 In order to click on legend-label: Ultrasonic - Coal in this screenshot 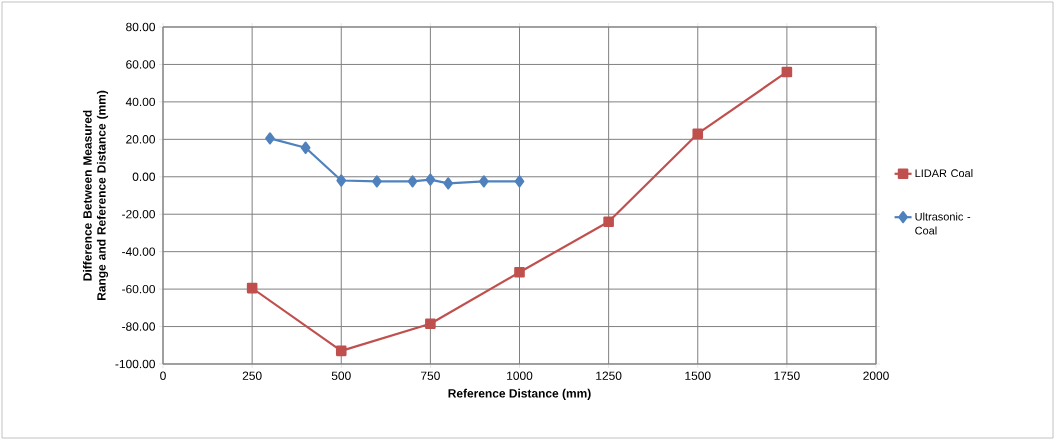, I will do `click(943, 223)`.